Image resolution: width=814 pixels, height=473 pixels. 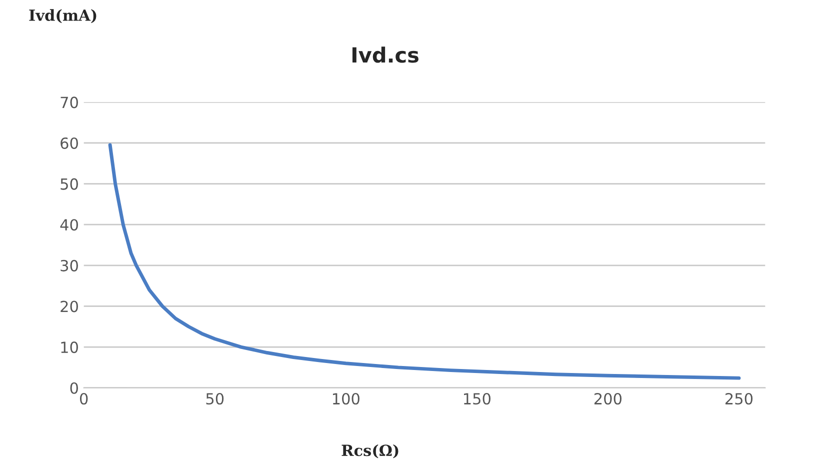 What do you see at coordinates (370, 451) in the screenshot?
I see `x-axis-title: Rcs(Ω)` at bounding box center [370, 451].